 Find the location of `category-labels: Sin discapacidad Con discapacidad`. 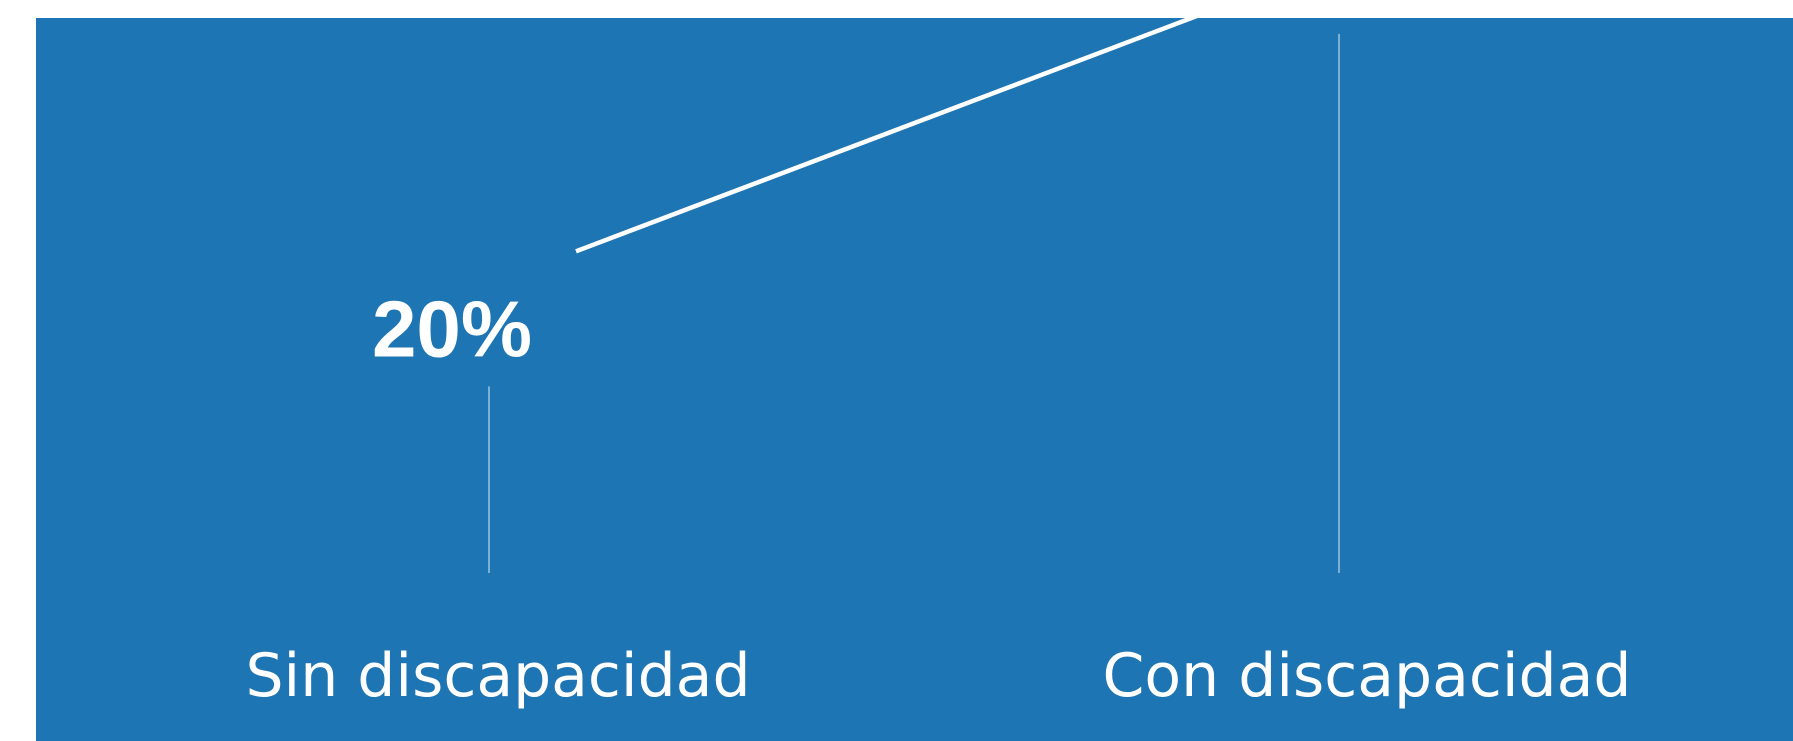

category-labels: Sin discapacidad Con discapacidad is located at coordinates (938, 676).